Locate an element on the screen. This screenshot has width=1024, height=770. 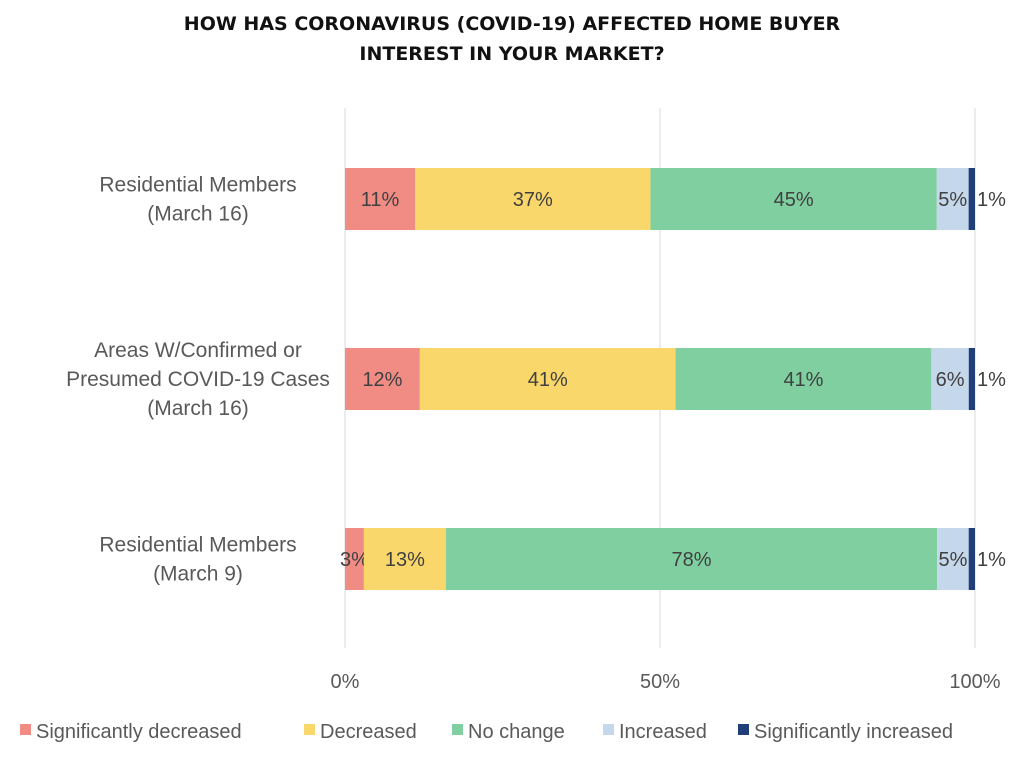
data-label: 12% is located at coordinates (382, 380).